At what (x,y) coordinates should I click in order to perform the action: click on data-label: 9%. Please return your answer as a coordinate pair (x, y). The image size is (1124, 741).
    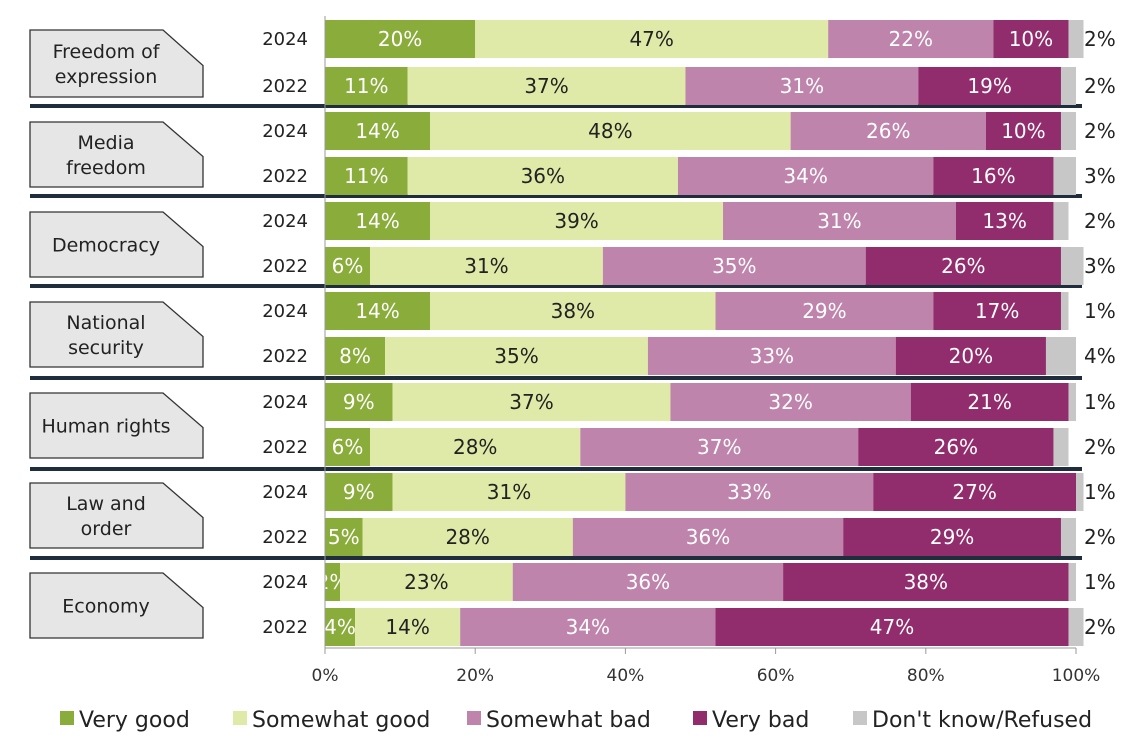
    Looking at the image, I should click on (359, 492).